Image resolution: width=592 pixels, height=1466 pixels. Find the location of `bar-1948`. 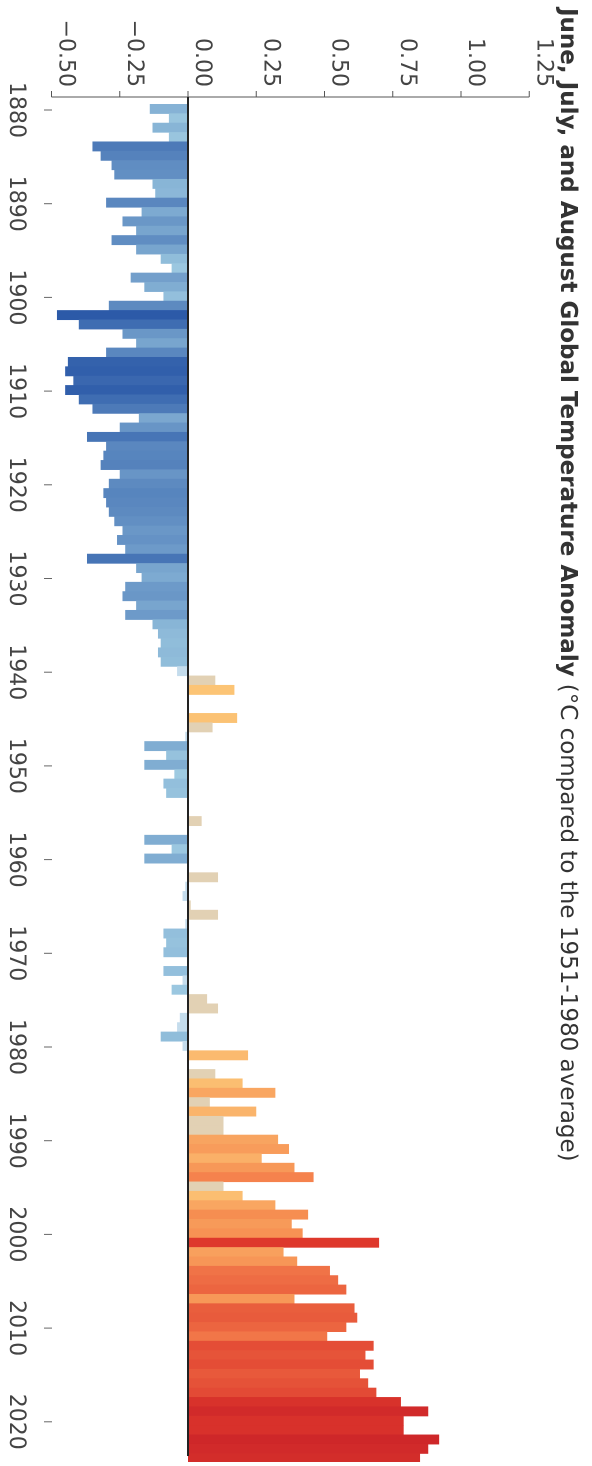

bar-1948 is located at coordinates (166, 746).